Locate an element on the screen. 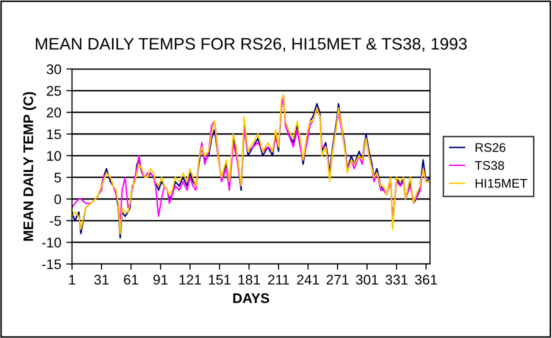 The width and height of the screenshot is (552, 338). y-tick-label: -15 is located at coordinates (52, 264).